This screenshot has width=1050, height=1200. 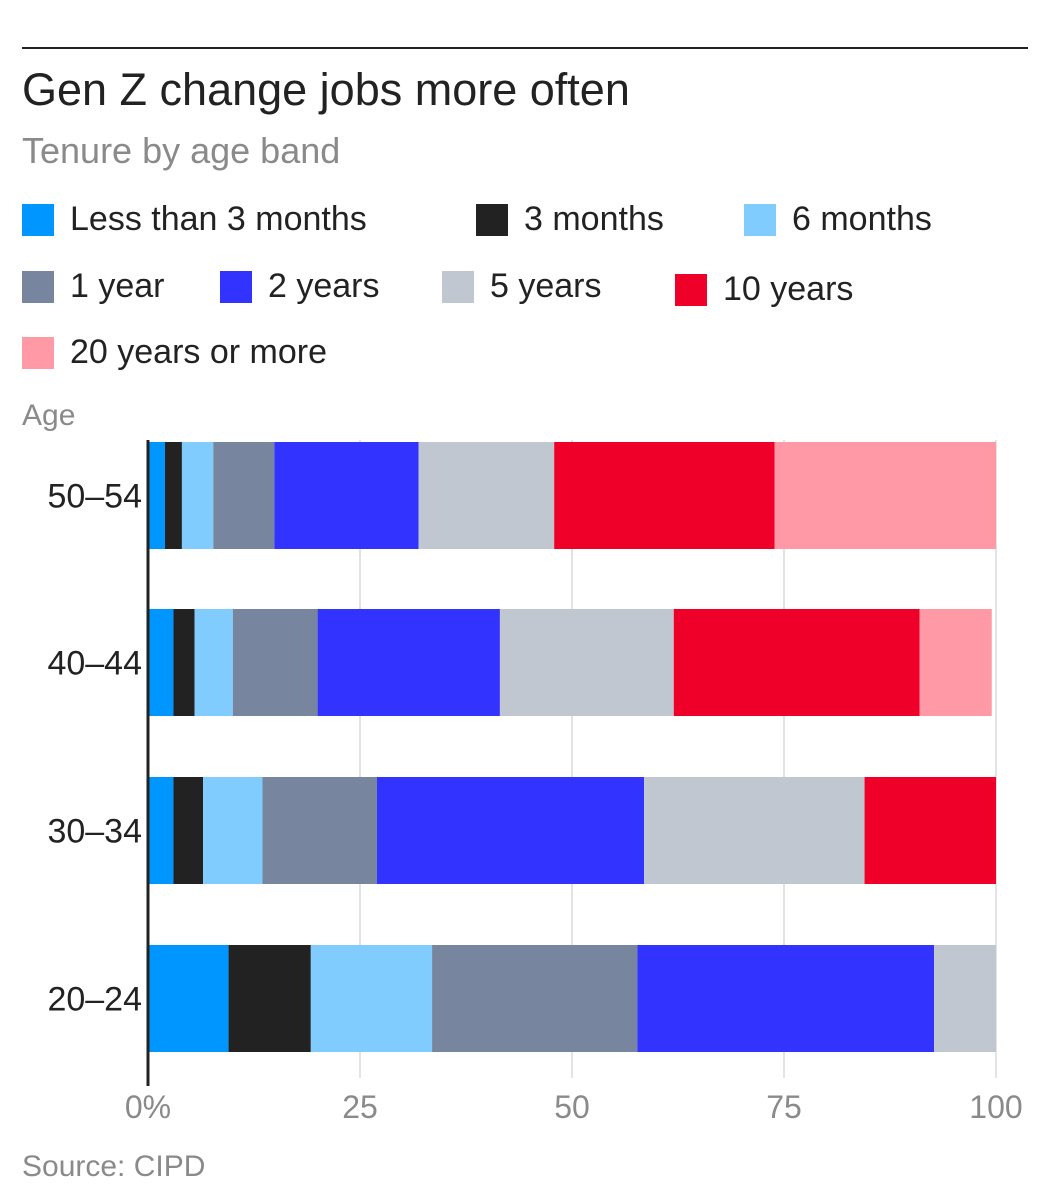 What do you see at coordinates (572, 1107) in the screenshot?
I see `x-tick-label: 50` at bounding box center [572, 1107].